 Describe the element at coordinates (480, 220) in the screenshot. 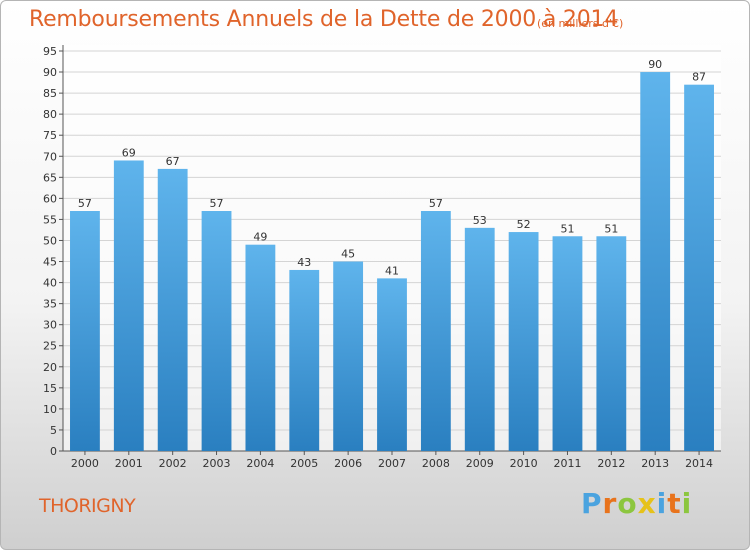

I see `data-label-2009: 53` at that location.